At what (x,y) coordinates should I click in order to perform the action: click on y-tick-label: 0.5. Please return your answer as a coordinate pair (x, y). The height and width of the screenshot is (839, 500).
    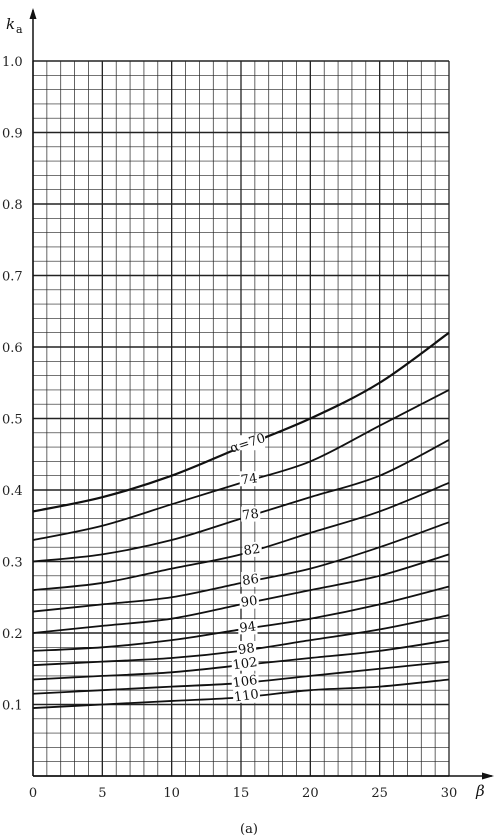
    Looking at the image, I should click on (12, 420).